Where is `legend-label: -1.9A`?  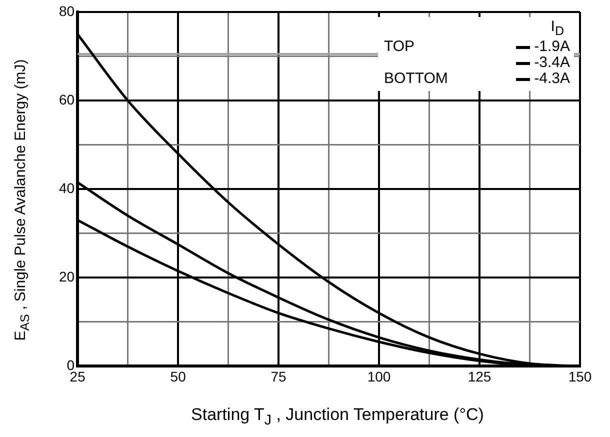 legend-label: -1.9A is located at coordinates (552, 46).